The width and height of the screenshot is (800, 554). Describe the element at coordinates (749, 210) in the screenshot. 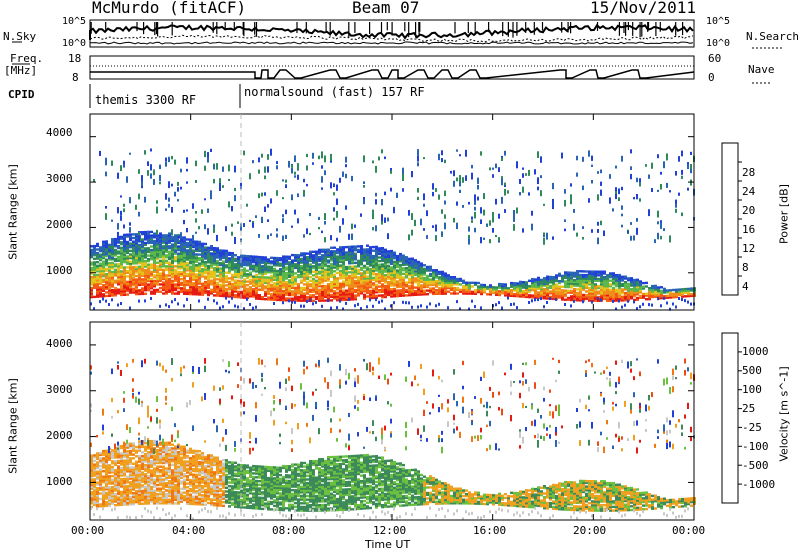

I see `power-cb-20: 20` at that location.